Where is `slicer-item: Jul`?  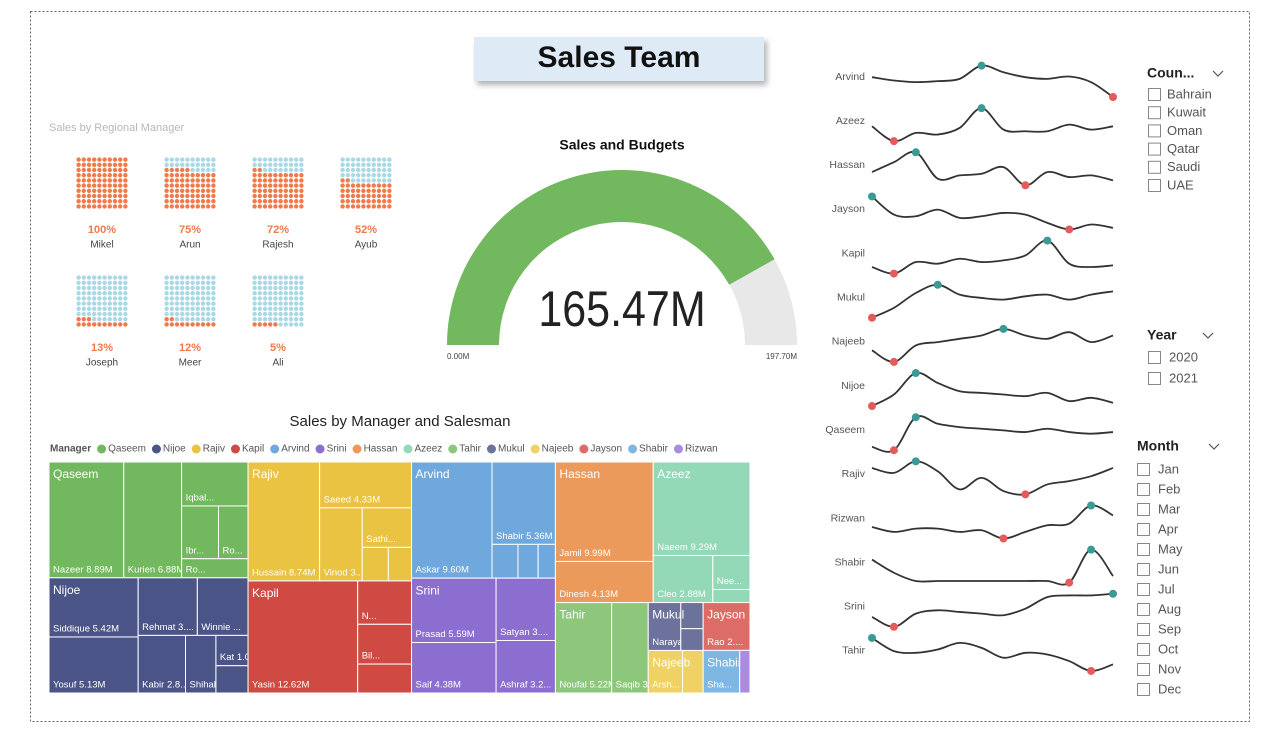
slicer-item: Jul is located at coordinates (1166, 588).